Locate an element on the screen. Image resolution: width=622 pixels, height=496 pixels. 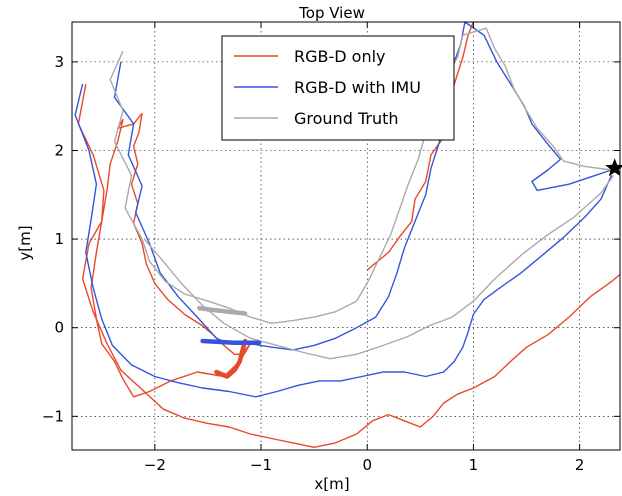
y-tick-label: 0 is located at coordinates (59, 328).